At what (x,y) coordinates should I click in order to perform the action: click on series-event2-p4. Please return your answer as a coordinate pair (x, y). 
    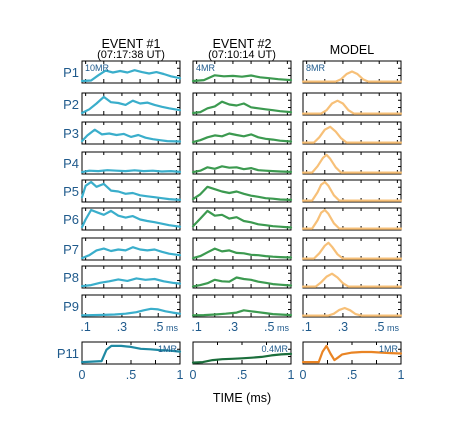
    Looking at the image, I should click on (242, 169).